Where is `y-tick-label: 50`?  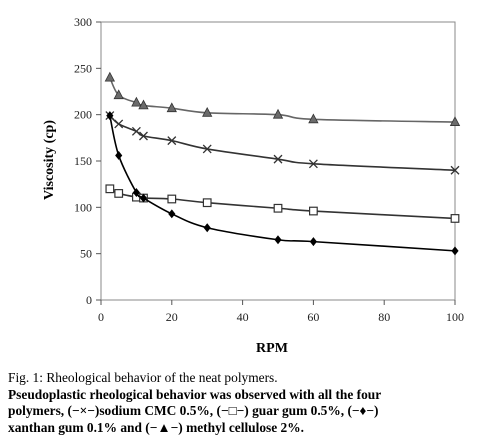
y-tick-label: 50 is located at coordinates (86, 254).